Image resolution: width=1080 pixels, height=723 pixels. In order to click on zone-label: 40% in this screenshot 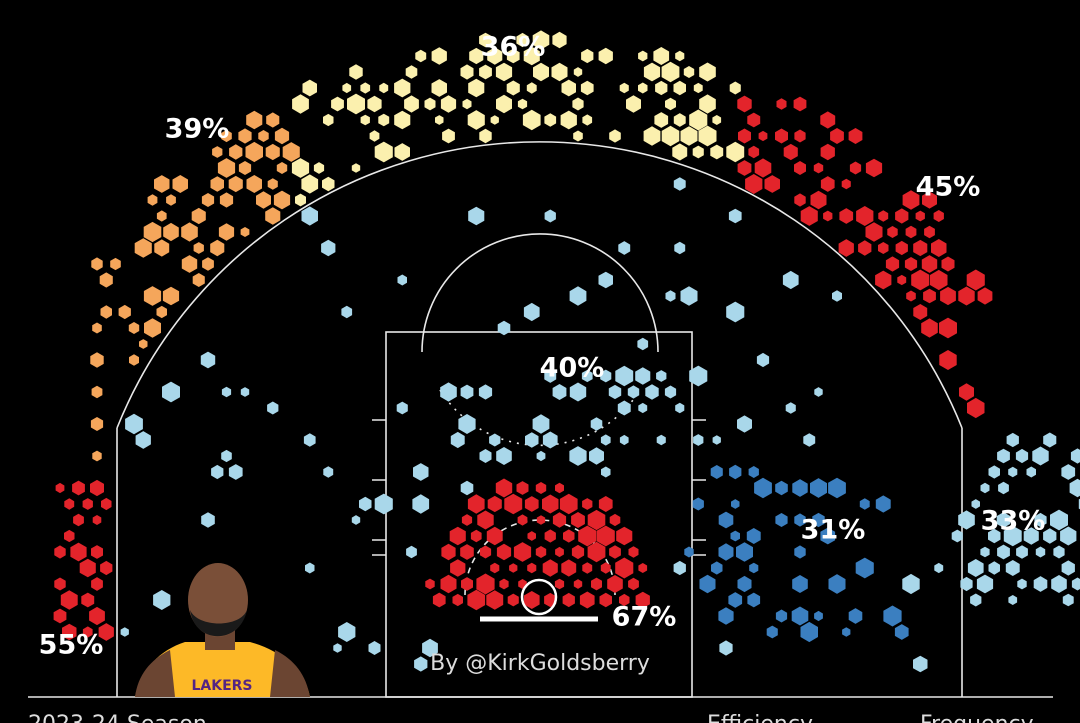, I will do `click(572, 368)`.